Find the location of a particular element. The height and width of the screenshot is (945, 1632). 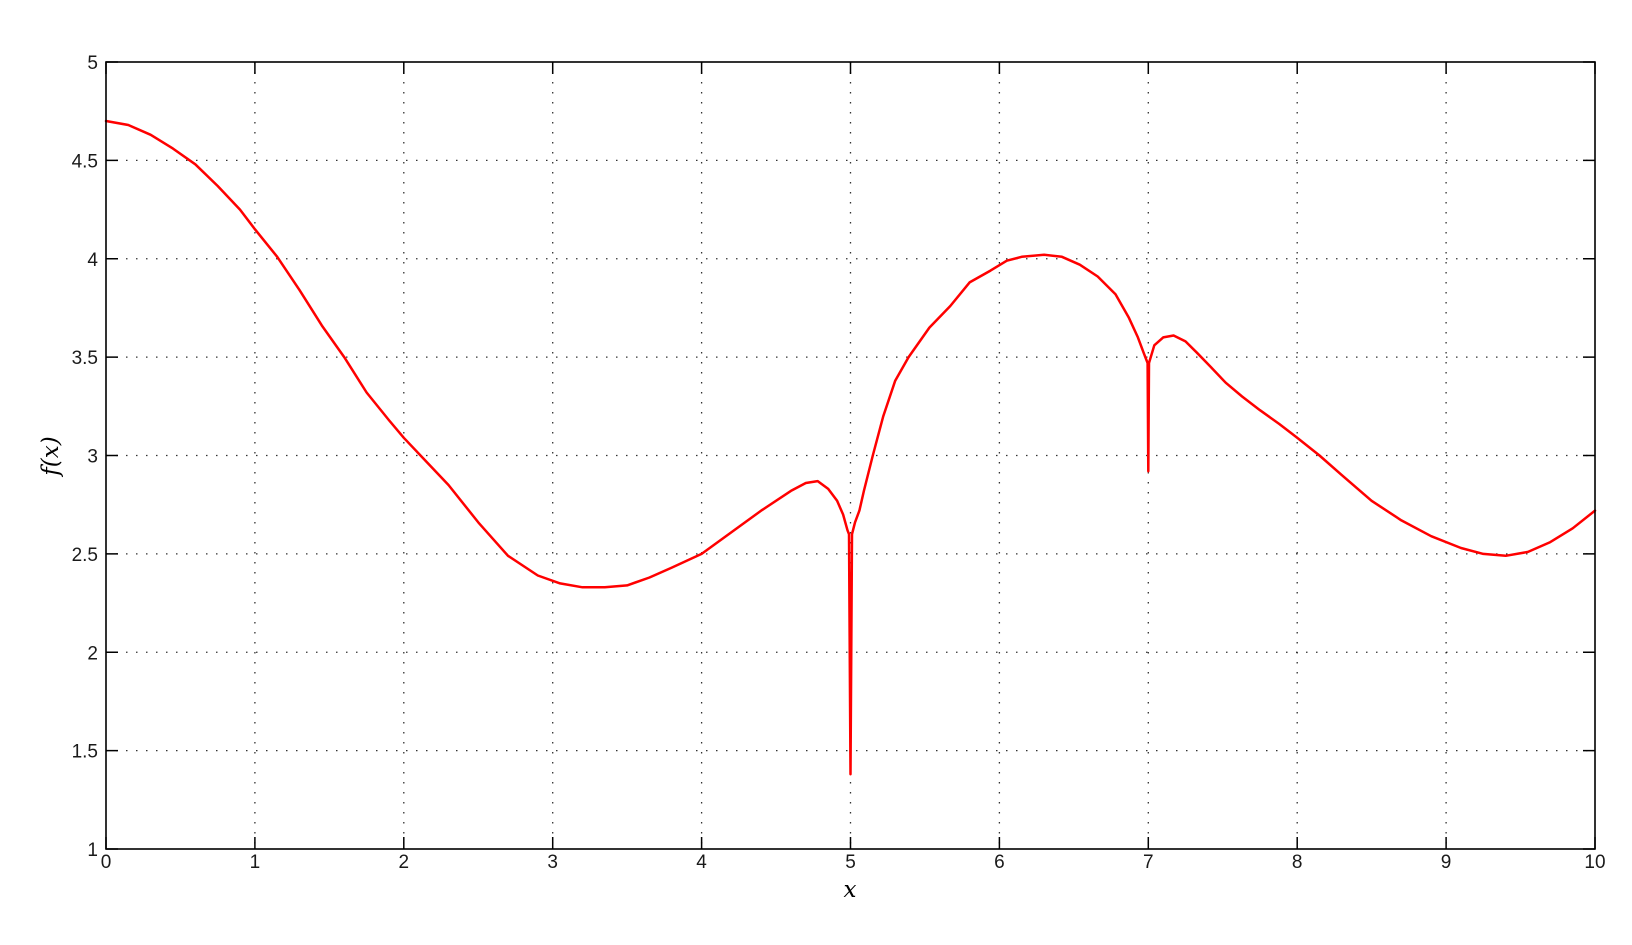

y-tick-label: 3 is located at coordinates (92, 457).